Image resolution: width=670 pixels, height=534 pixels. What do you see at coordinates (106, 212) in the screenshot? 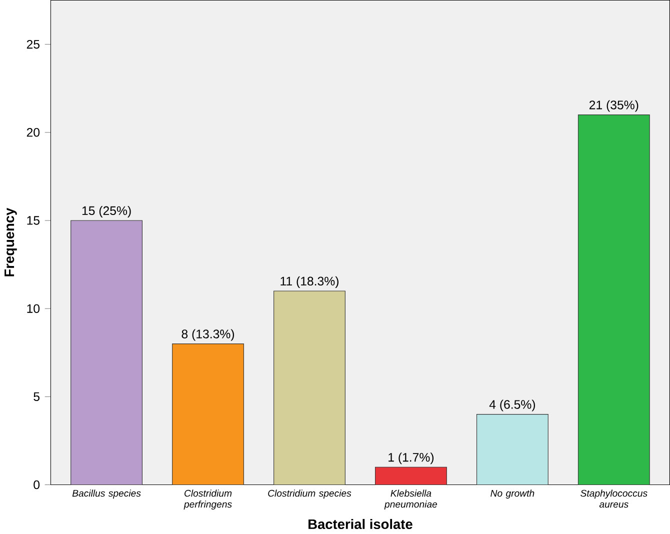
I see `data-label: 15 (25%)` at bounding box center [106, 212].